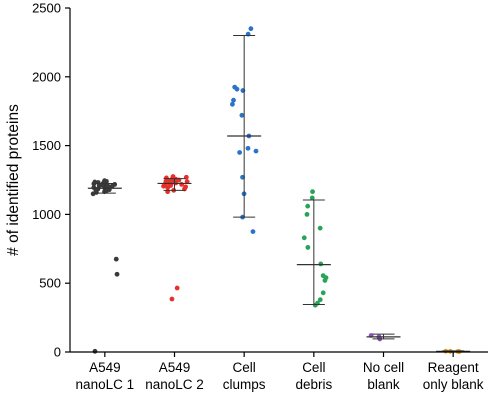  Describe the element at coordinates (46, 214) in the screenshot. I see `y-tick-label: 1000` at that location.